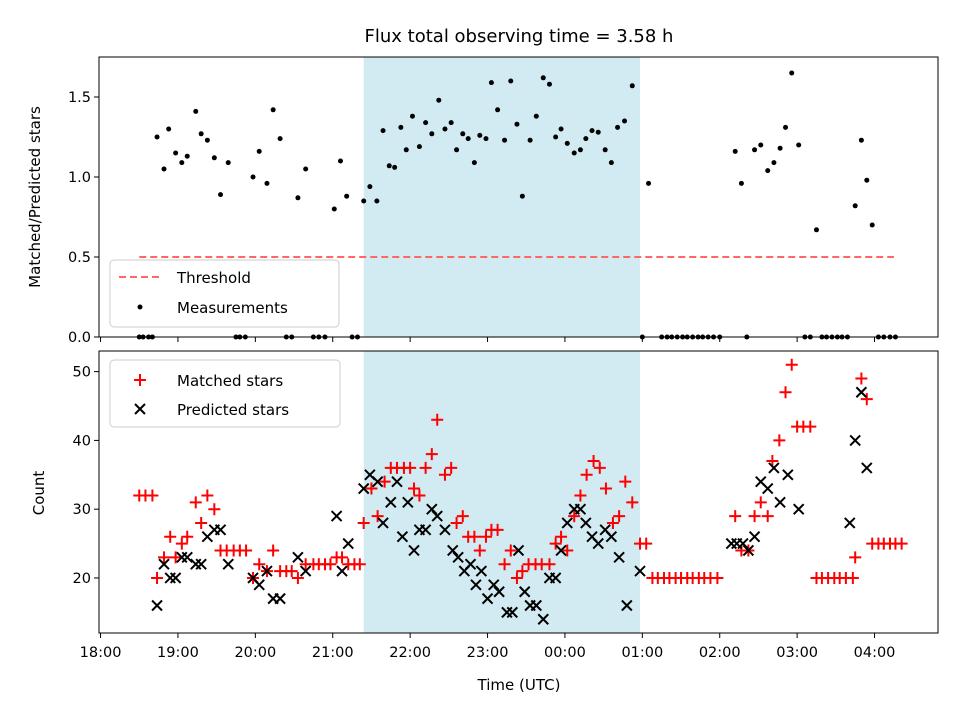 This screenshot has height=720, width=960. Describe the element at coordinates (797, 653) in the screenshot. I see `x-tick-label: 03:00` at that location.